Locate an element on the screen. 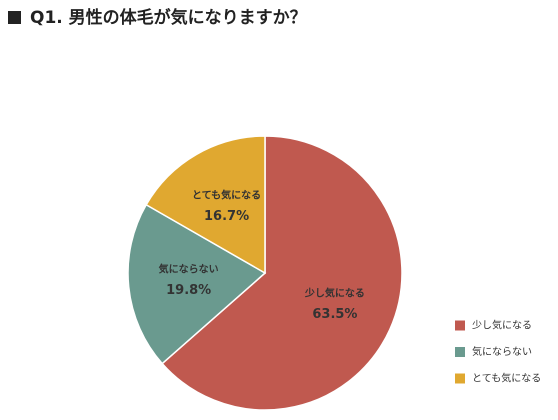 This screenshot has width=558, height=420. slice-value: 16.7% is located at coordinates (226, 216).